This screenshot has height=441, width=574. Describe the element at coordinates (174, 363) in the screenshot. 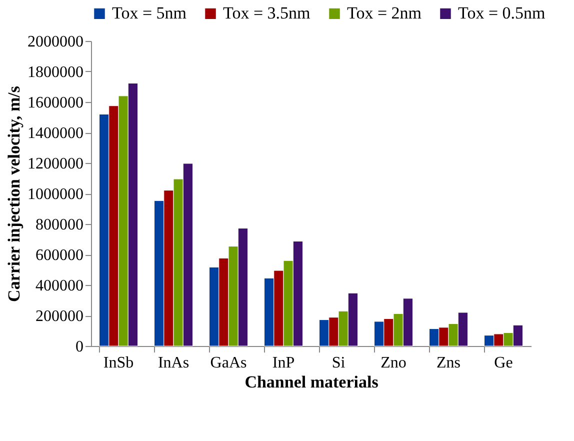

I see `x-tick-label: InAs` at that location.